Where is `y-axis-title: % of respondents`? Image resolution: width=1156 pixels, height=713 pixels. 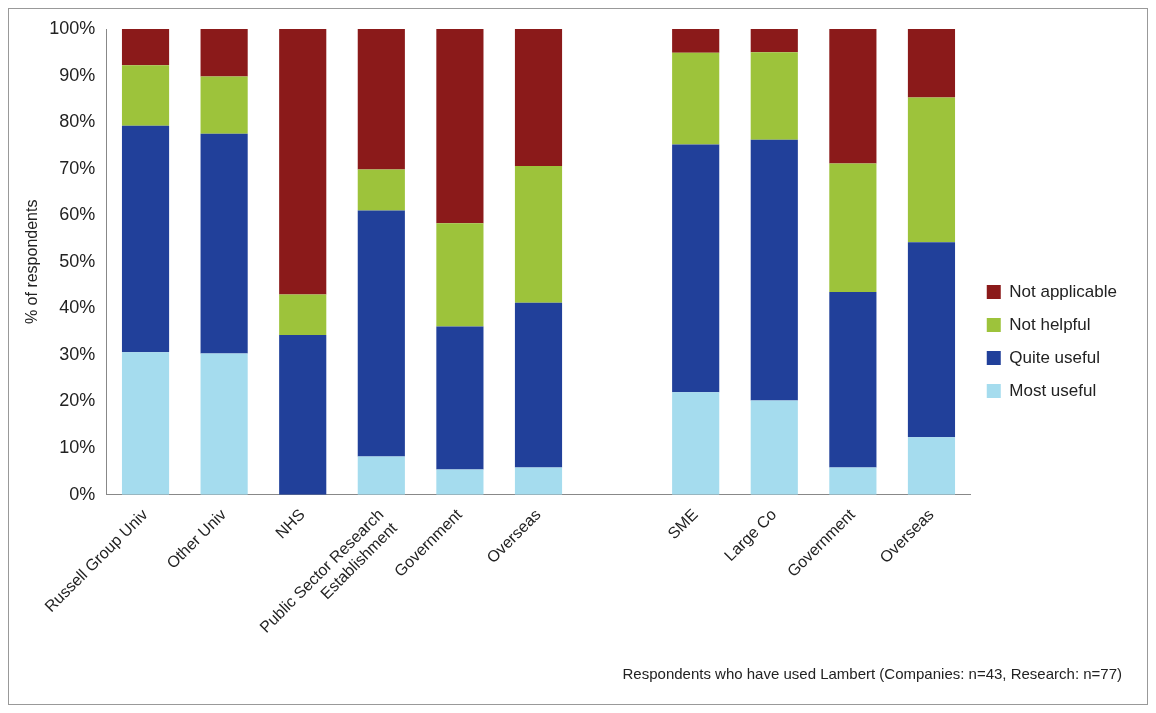 y-axis-title: % of respondents is located at coordinates (32, 262).